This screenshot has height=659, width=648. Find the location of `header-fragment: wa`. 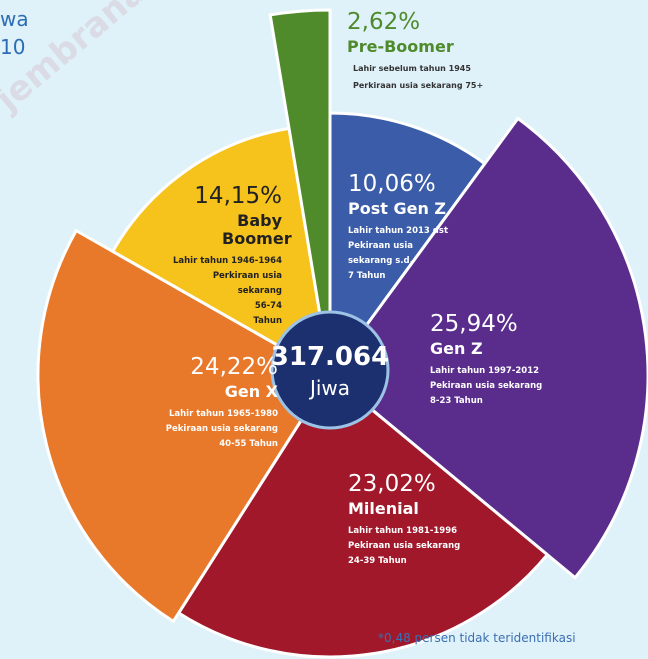

header-fragment: wa is located at coordinates (14, 19).